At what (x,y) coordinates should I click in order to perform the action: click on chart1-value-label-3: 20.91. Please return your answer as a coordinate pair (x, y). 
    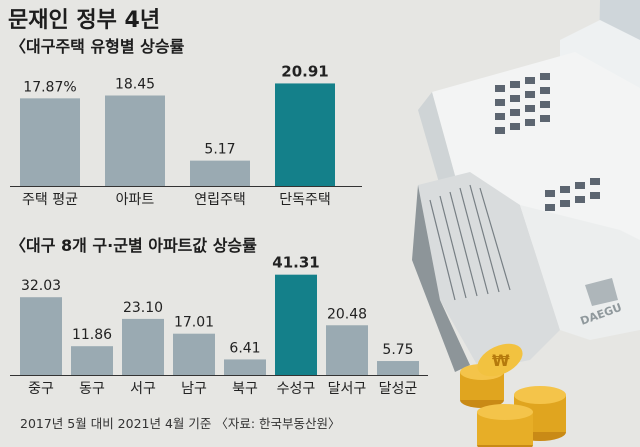
    Looking at the image, I should click on (304, 71).